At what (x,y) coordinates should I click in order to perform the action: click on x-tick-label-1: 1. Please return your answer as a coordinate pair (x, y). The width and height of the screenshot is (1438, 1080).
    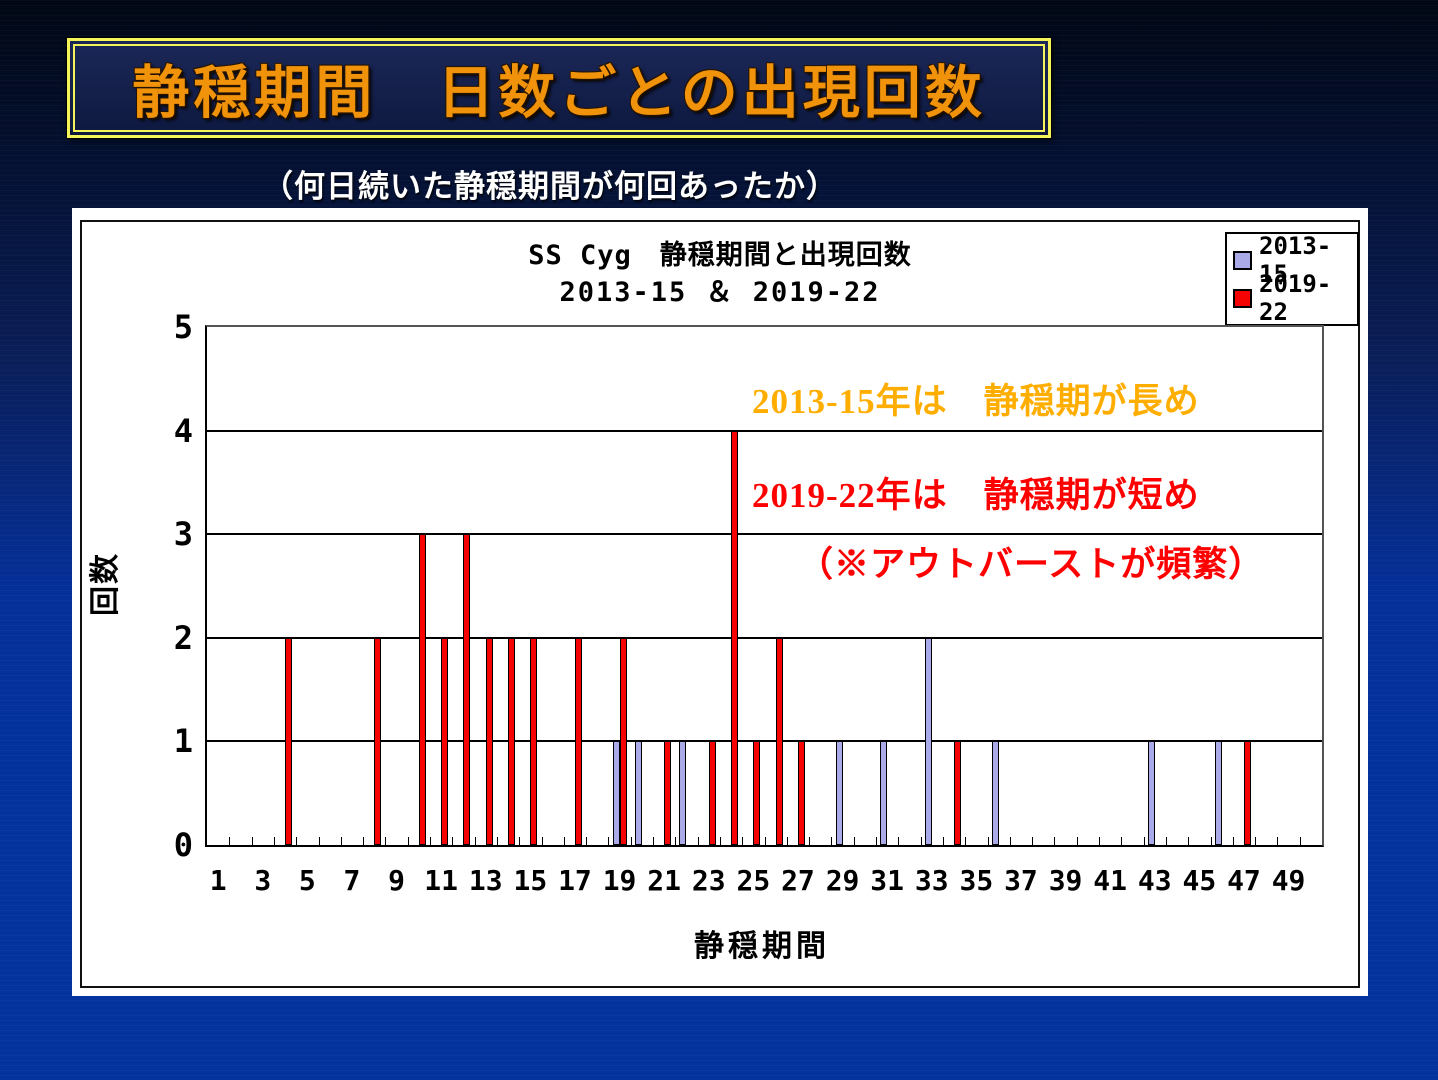
    Looking at the image, I should click on (218, 880).